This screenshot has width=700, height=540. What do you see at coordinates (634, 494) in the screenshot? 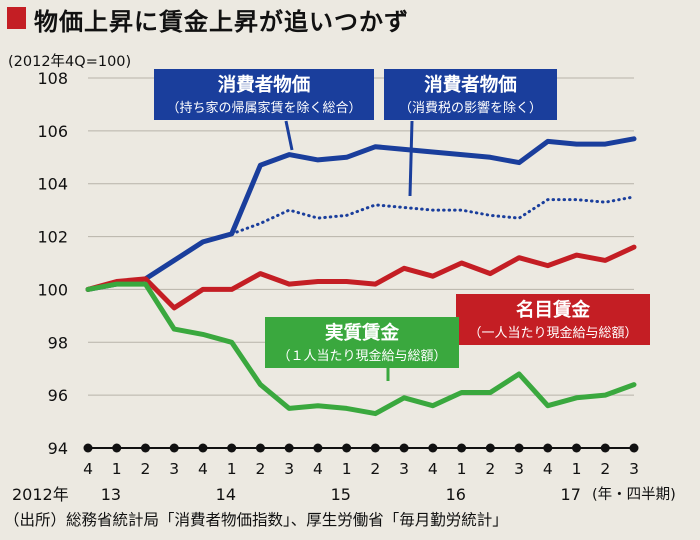
I see `x-axis-unit-label: (年・四半期)` at bounding box center [634, 494].